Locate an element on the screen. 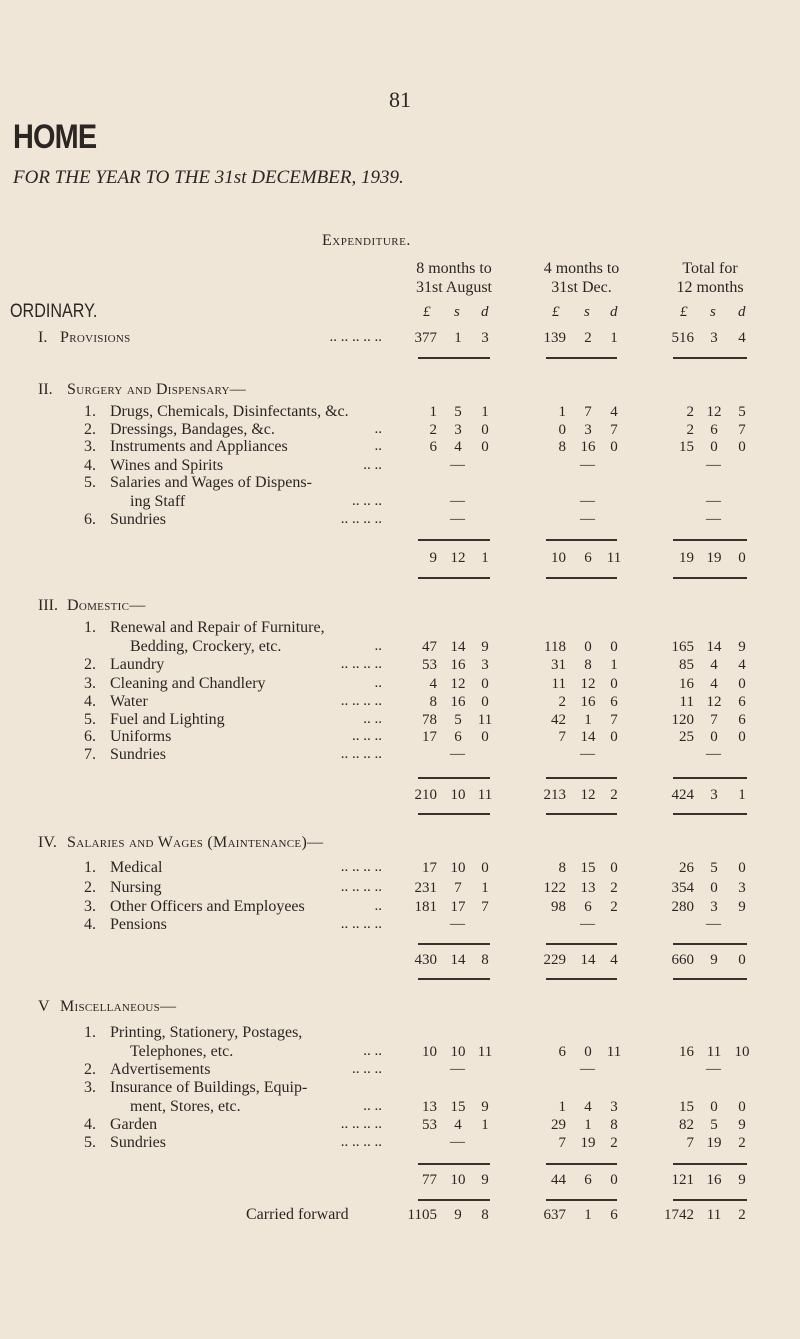 Image resolution: width=800 pixels, height=1339 pixels. subtotal-pounds: 44 is located at coordinates (558, 1180).